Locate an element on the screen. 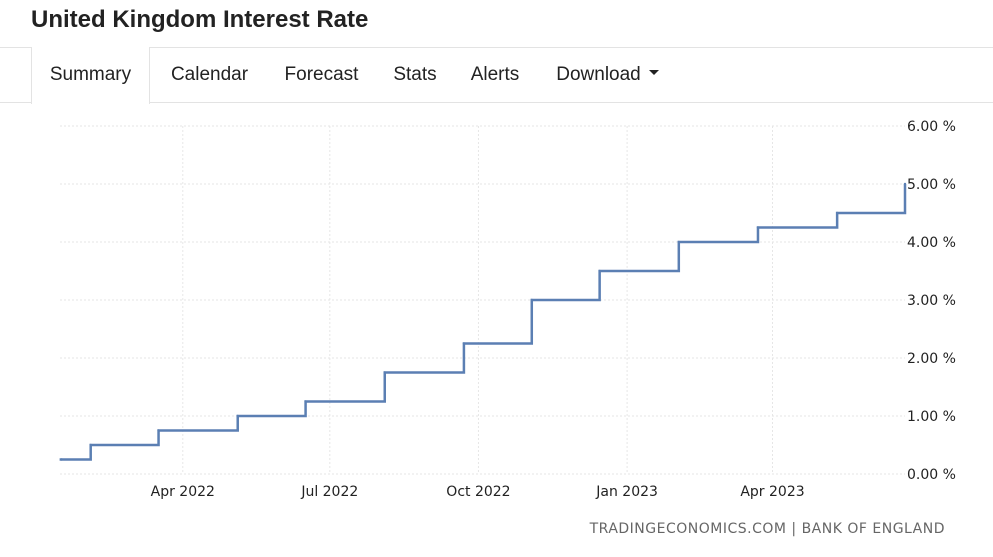  tab-summary: Summary is located at coordinates (90, 75).